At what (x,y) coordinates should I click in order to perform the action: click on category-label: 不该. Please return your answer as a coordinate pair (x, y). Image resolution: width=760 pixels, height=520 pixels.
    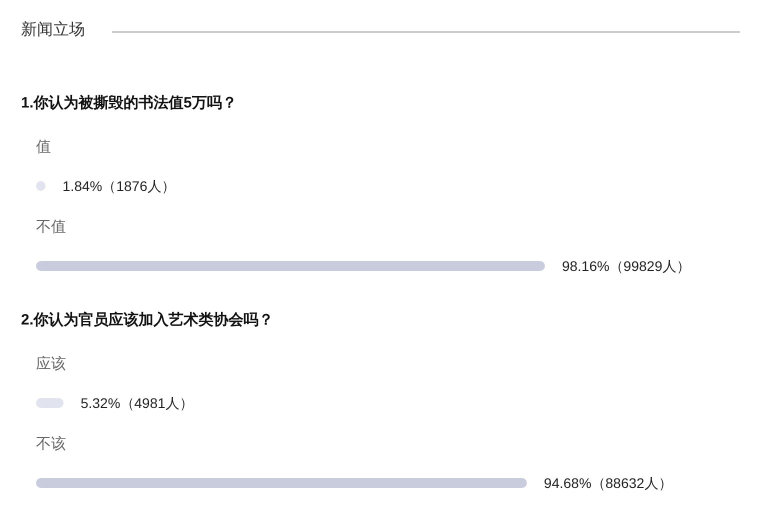
    Looking at the image, I should click on (51, 444).